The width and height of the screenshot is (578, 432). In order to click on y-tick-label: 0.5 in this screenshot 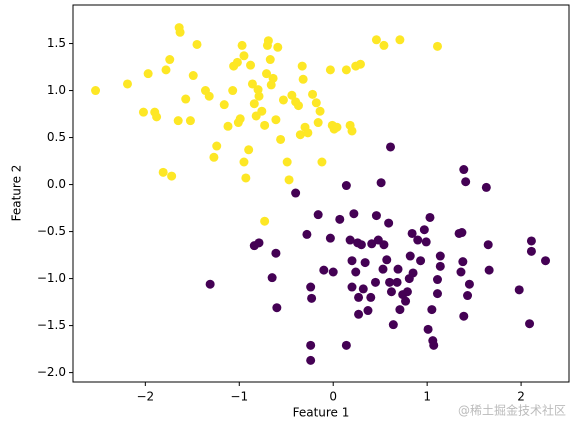, I will do `click(56, 137)`.